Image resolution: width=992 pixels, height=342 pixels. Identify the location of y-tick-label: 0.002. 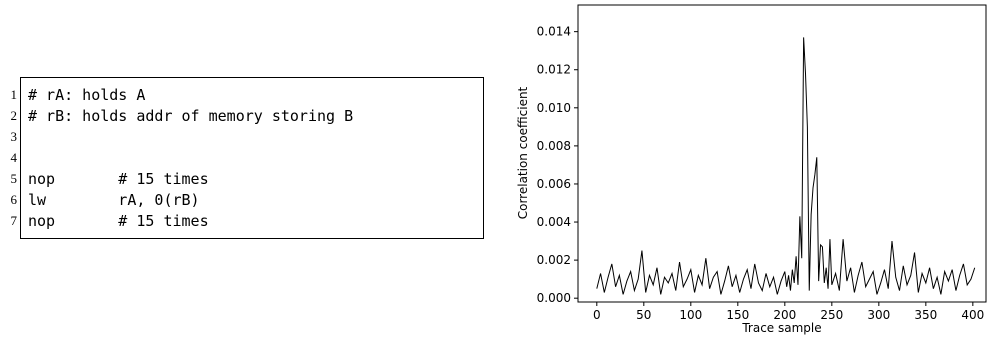
(554, 260).